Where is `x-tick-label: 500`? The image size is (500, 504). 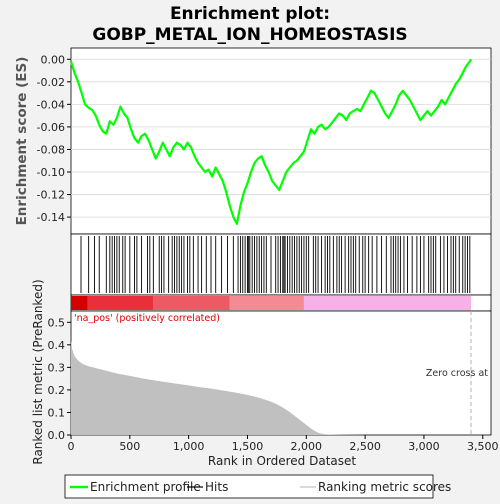
x-tick-label: 500 is located at coordinates (129, 446).